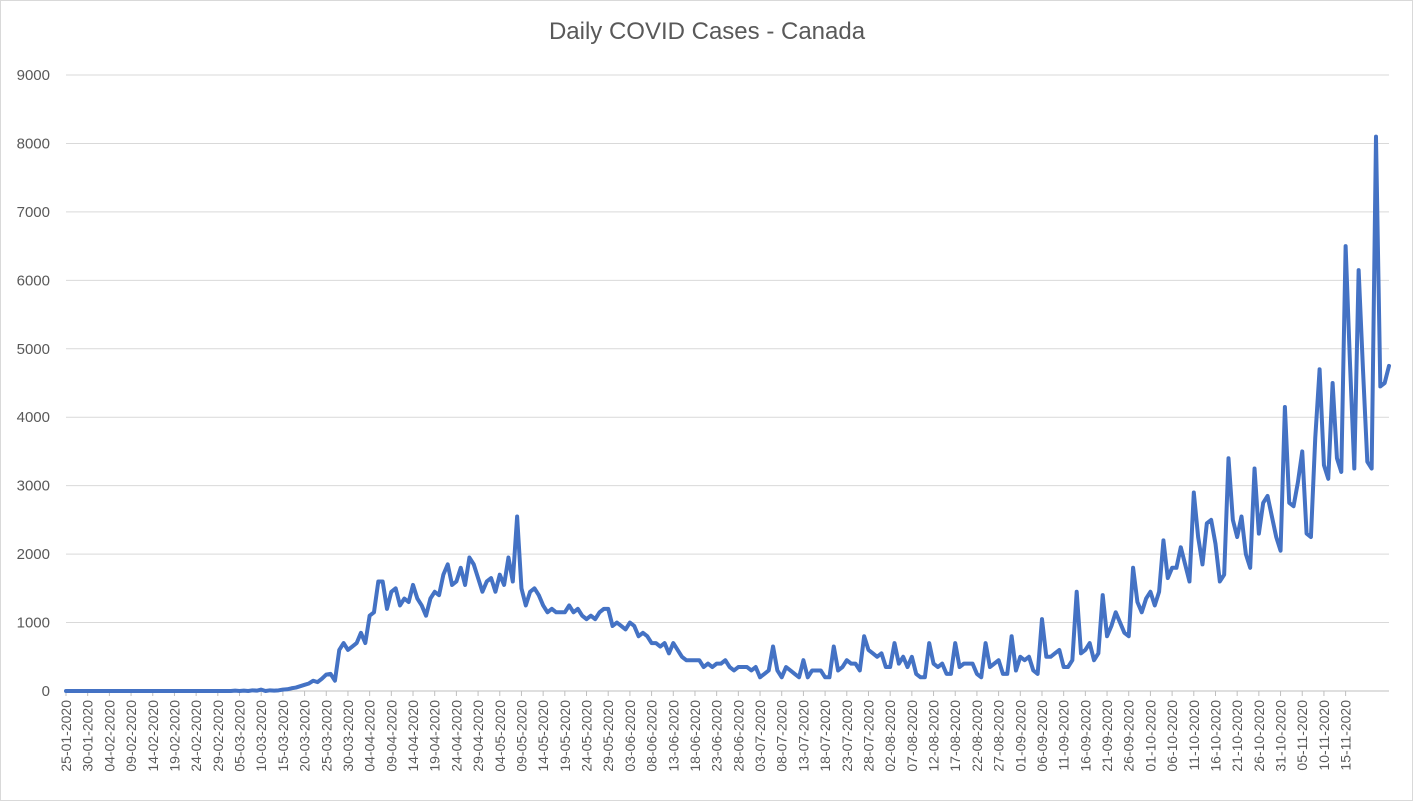 This screenshot has width=1414, height=802. Describe the element at coordinates (630, 736) in the screenshot. I see `x-tick-label: 03-06-2020` at that location.